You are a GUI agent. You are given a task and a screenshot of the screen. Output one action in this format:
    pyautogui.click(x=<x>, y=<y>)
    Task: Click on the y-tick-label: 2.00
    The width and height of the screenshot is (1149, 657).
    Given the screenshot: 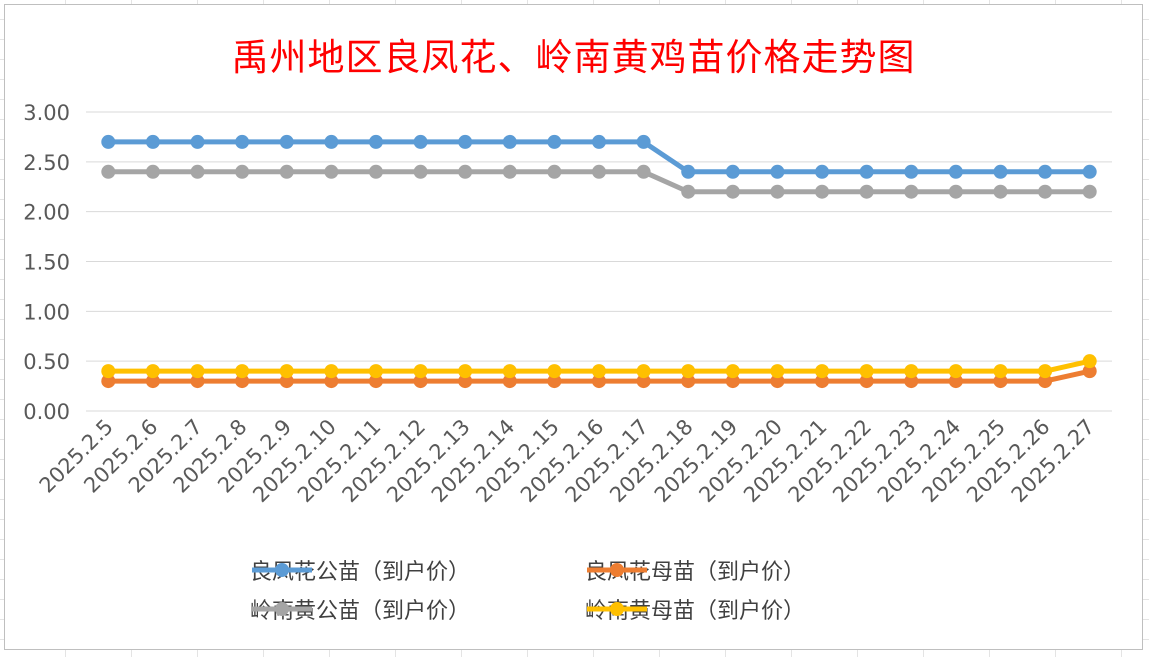 What is the action you would take?
    pyautogui.click(x=46, y=213)
    